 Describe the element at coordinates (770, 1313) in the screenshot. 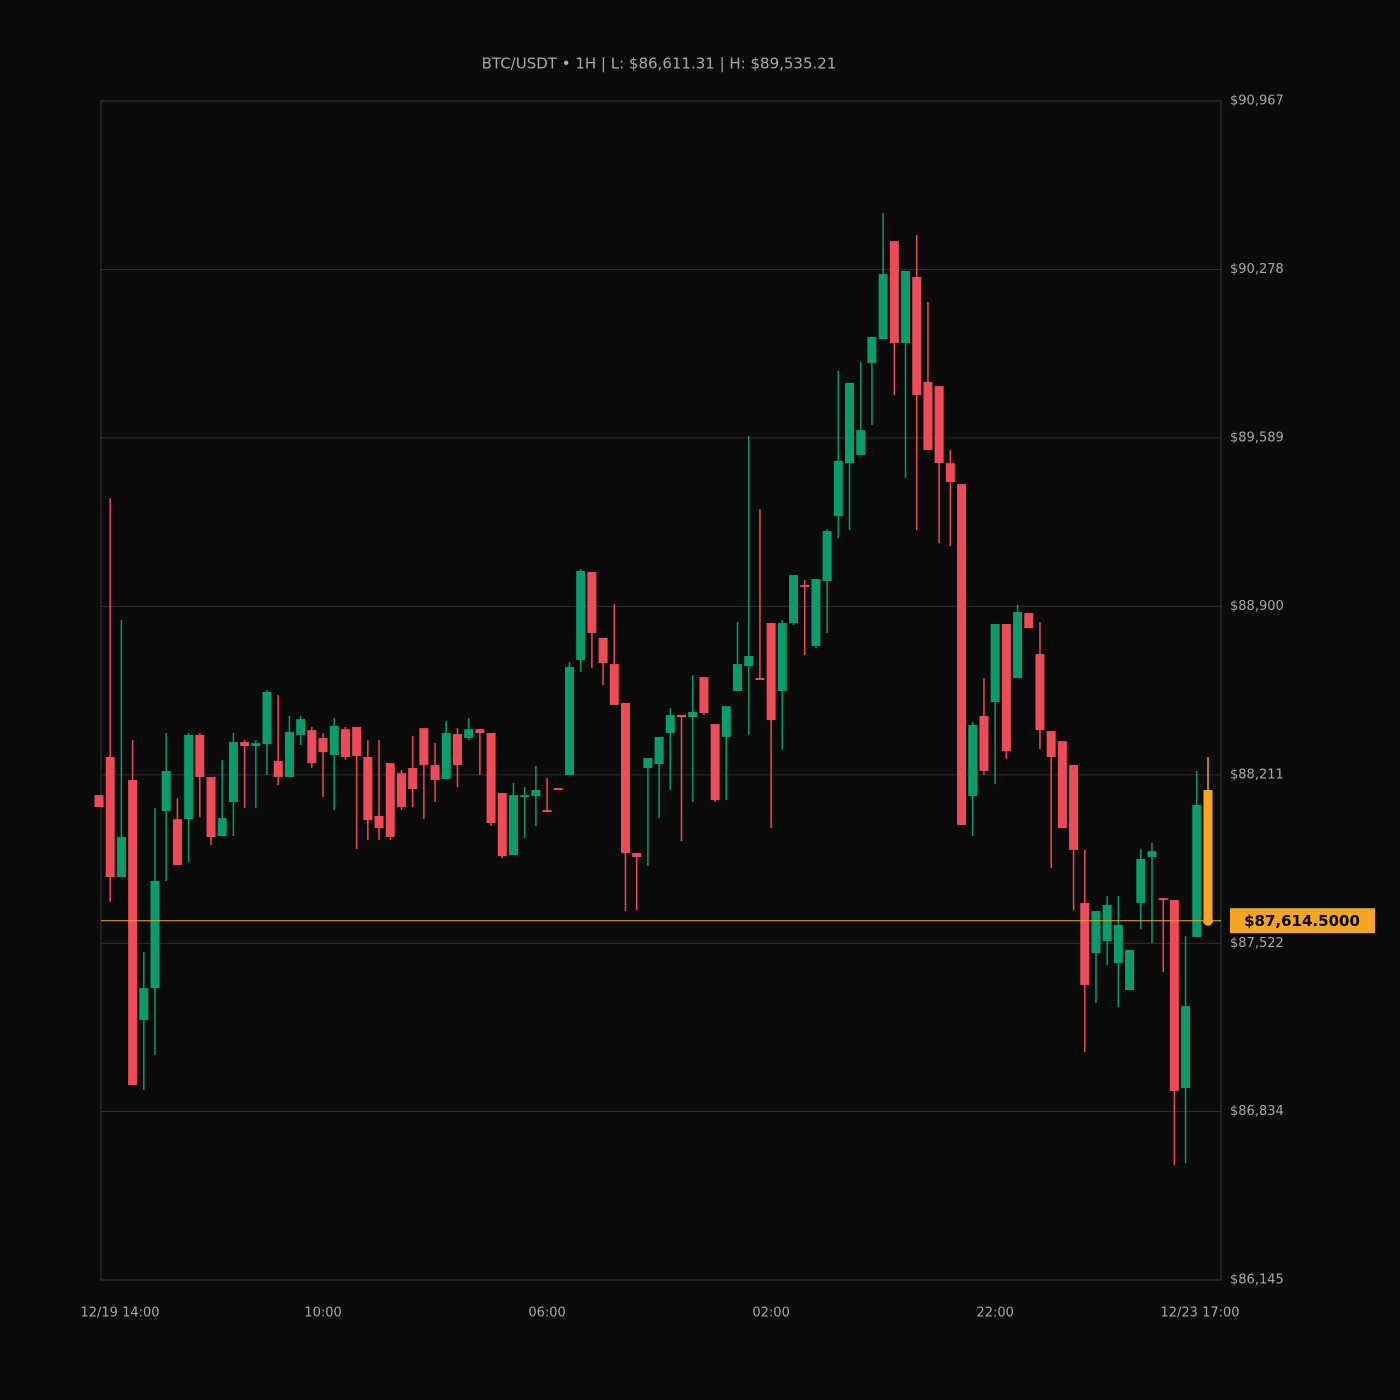

I see `x-tick-label: 02:00` at that location.